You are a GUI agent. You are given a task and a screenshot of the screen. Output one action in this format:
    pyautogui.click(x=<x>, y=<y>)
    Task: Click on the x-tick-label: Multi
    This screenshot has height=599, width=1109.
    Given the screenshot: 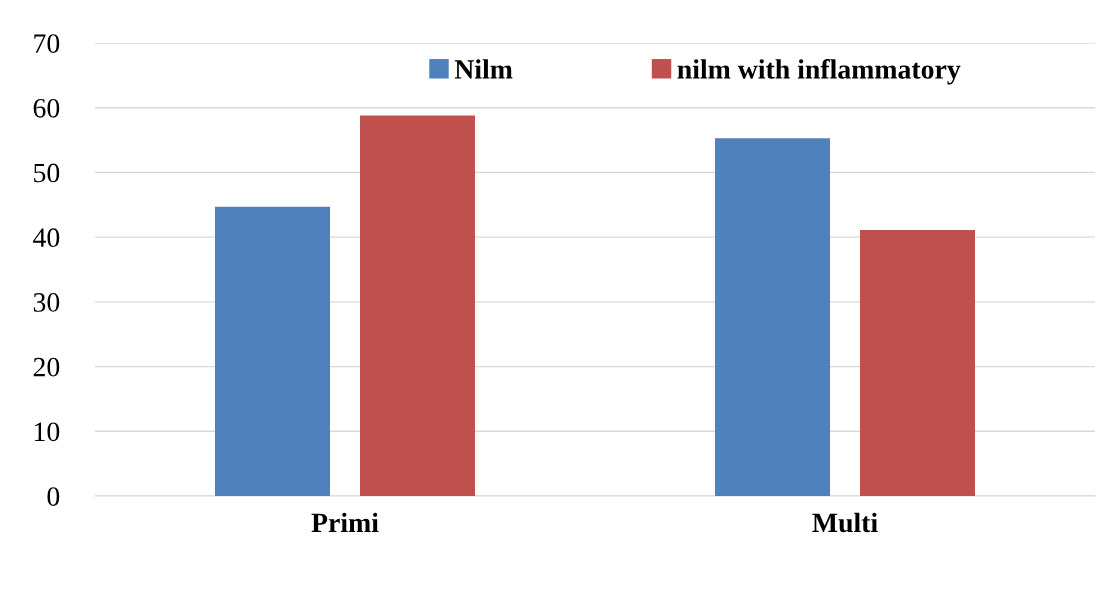 What is the action you would take?
    pyautogui.click(x=845, y=522)
    